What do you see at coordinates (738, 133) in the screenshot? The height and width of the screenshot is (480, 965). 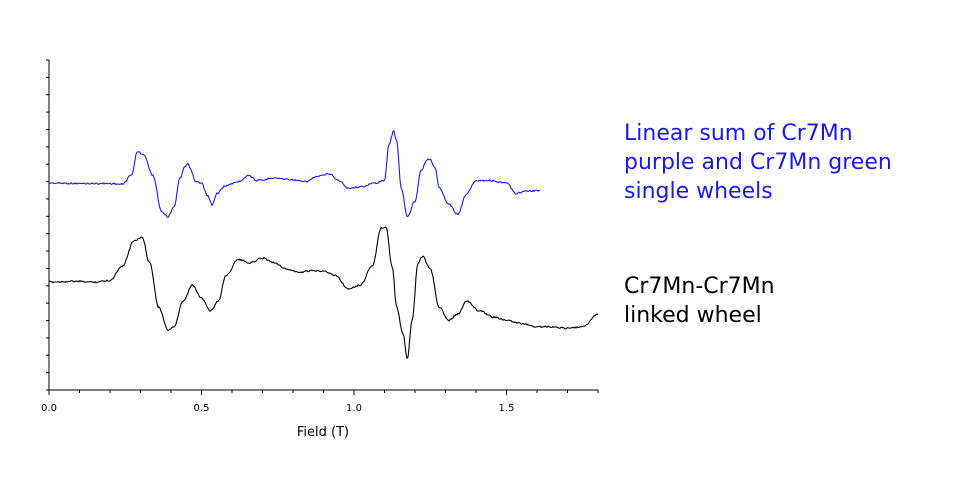 I see `legend-label-line: Linear sum of Cr7Mn` at bounding box center [738, 133].